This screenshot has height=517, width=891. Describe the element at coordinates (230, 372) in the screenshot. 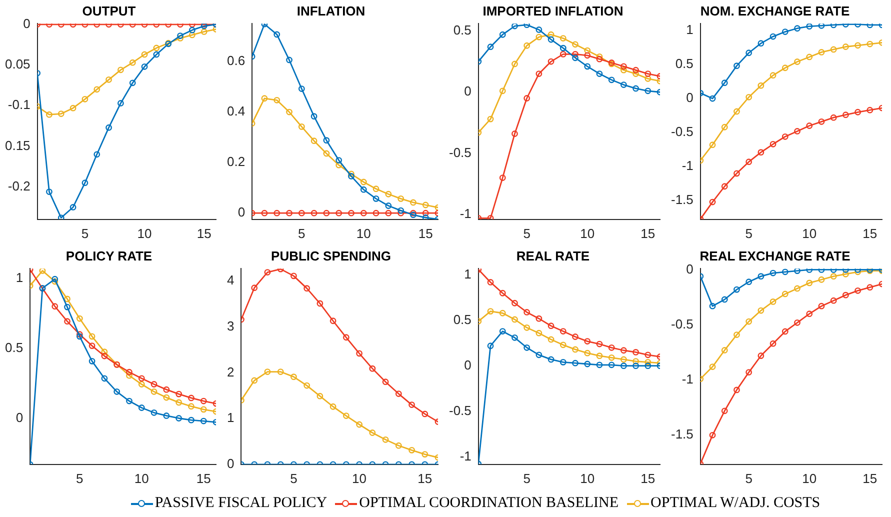

I see `y-tick-label: 2` at that location.